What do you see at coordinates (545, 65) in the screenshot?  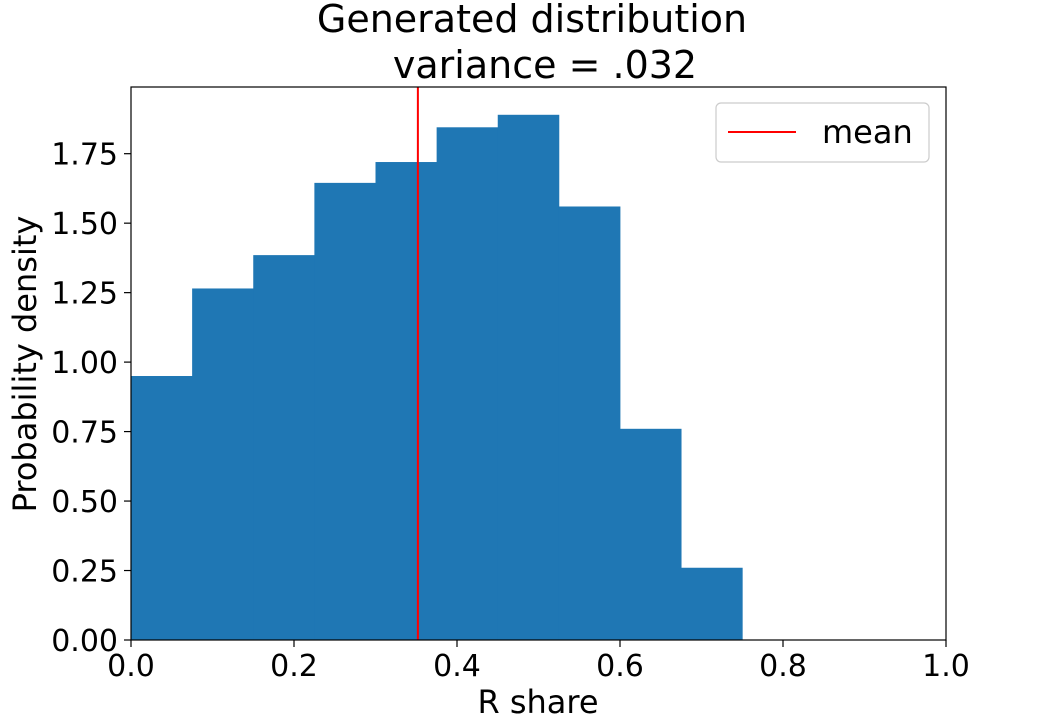 I see `chart-title-line-2: variance = .032` at bounding box center [545, 65].